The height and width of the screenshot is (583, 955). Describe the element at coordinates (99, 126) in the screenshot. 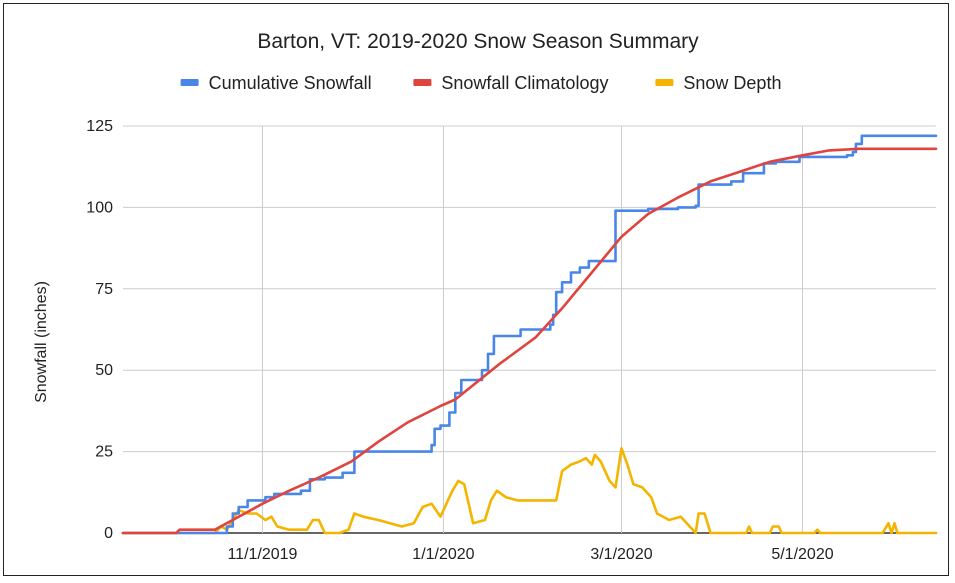

I see `y-tick-label: 125` at that location.